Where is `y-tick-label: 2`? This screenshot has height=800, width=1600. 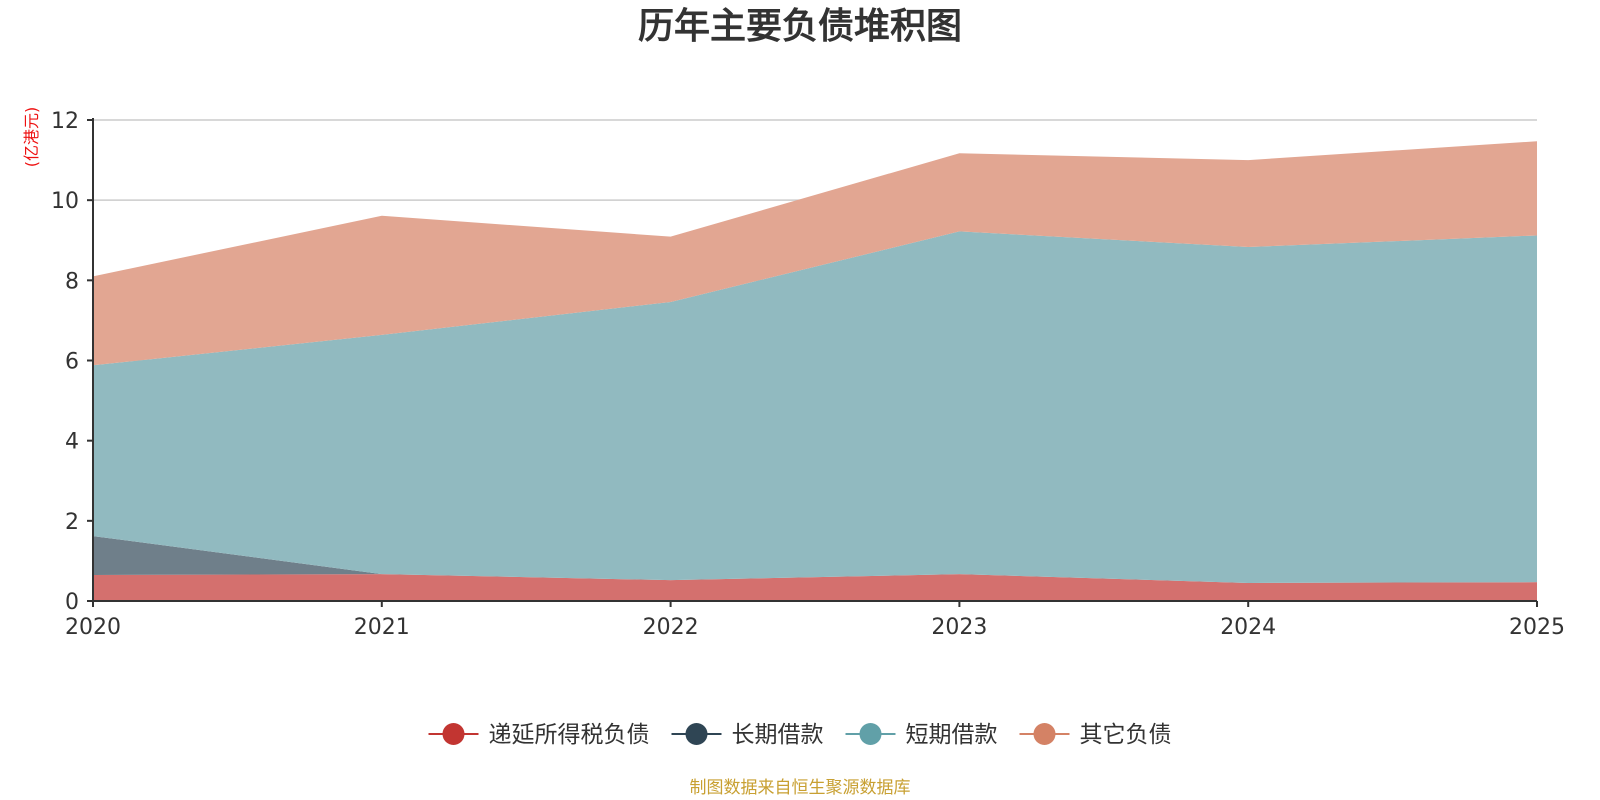 y-tick-label: 2 is located at coordinates (72, 522).